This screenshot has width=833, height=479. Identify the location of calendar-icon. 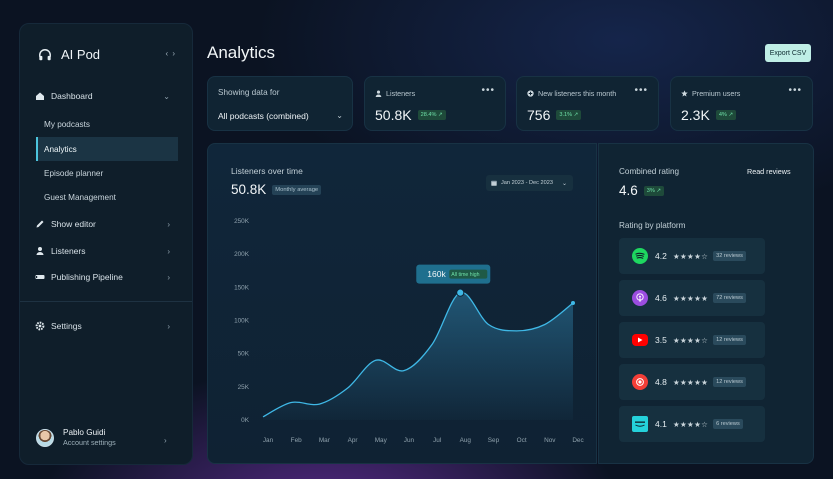
(494, 183).